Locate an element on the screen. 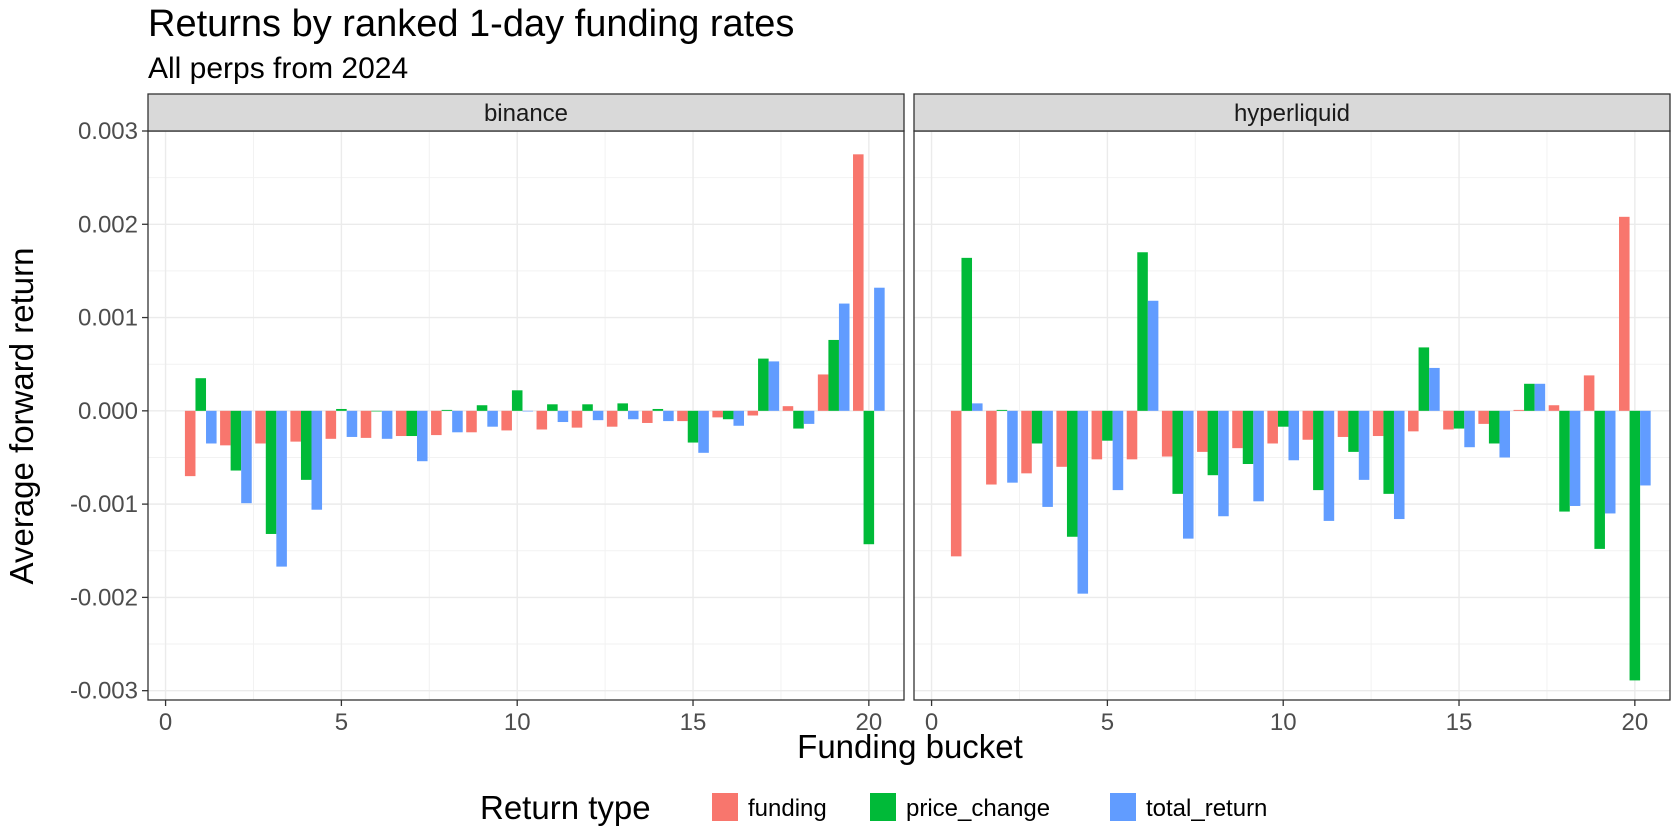  y-tick-label: 0.003 is located at coordinates (108, 131).